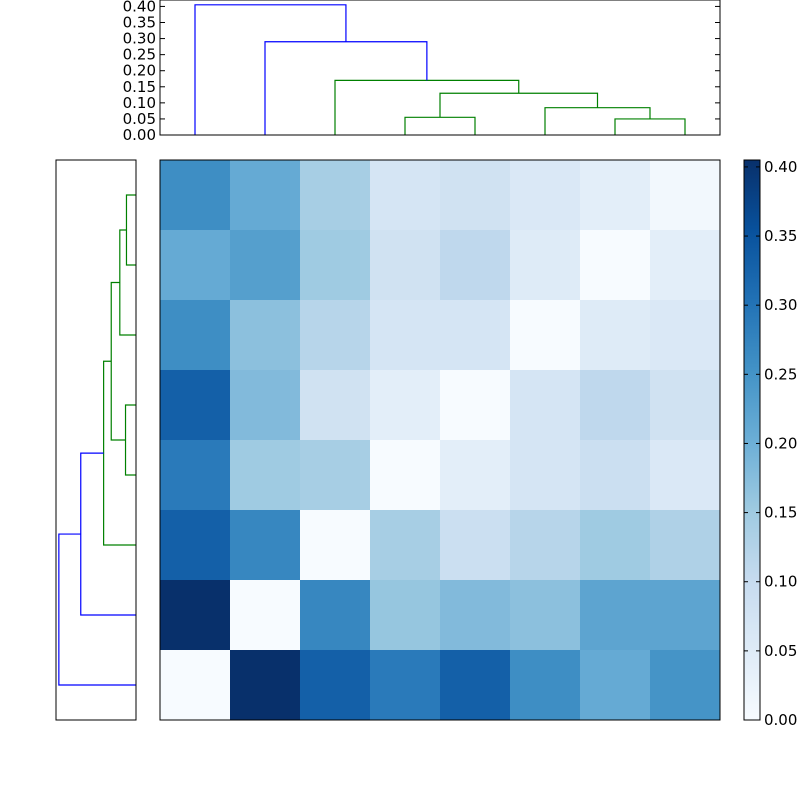 The height and width of the screenshot is (800, 800). What do you see at coordinates (139, 55) in the screenshot?
I see `top-dendrogram-tick-label: 0.25` at bounding box center [139, 55].